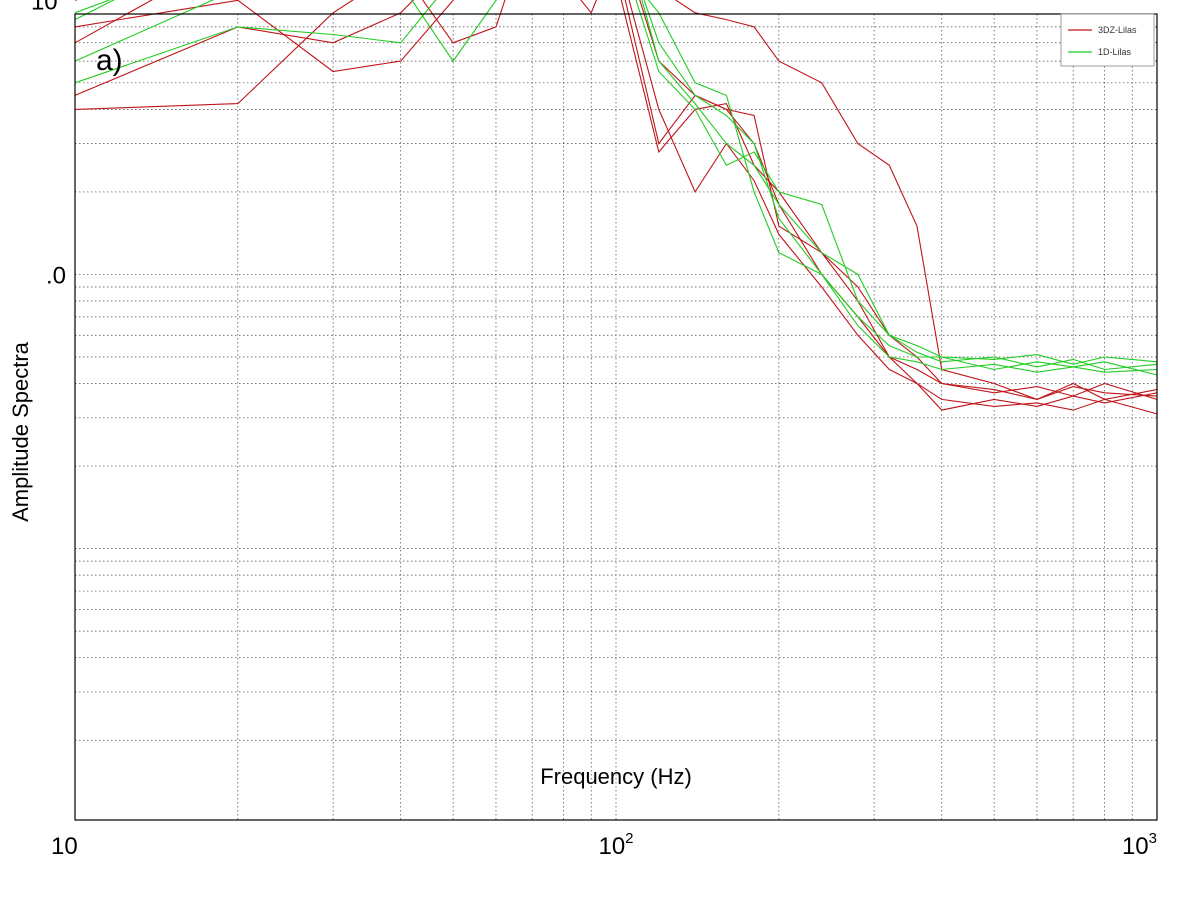  What do you see at coordinates (56, 275) in the screenshot?
I see `y-tick-label: .0` at bounding box center [56, 275].